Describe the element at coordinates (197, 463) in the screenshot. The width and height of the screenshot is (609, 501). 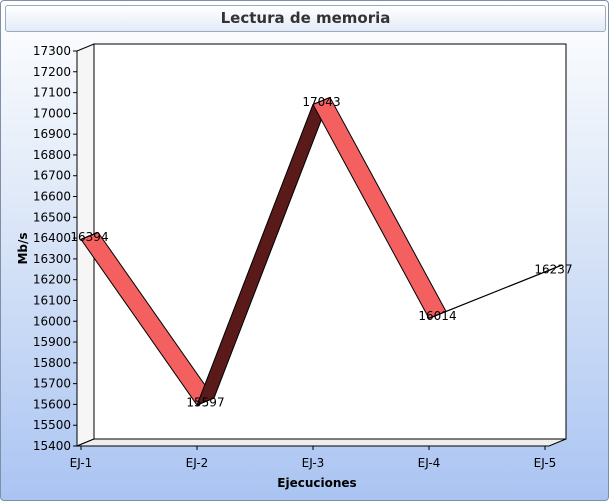
I see `x-tick-label: EJ-2` at that location.